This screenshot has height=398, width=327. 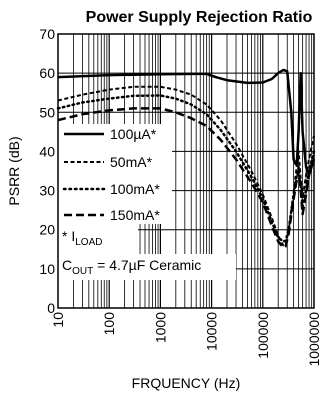 What do you see at coordinates (199, 17) in the screenshot?
I see `chart-title: Power Supply Rejection Ratio` at bounding box center [199, 17].